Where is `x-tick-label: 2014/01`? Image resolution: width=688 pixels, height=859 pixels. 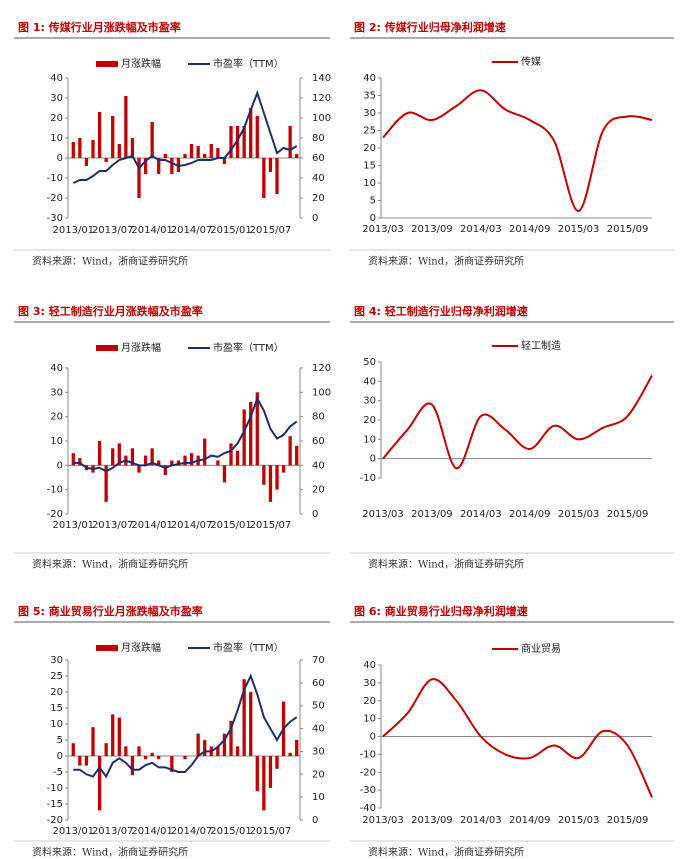
x-tick-label: 2014/01 is located at coordinates (152, 831).